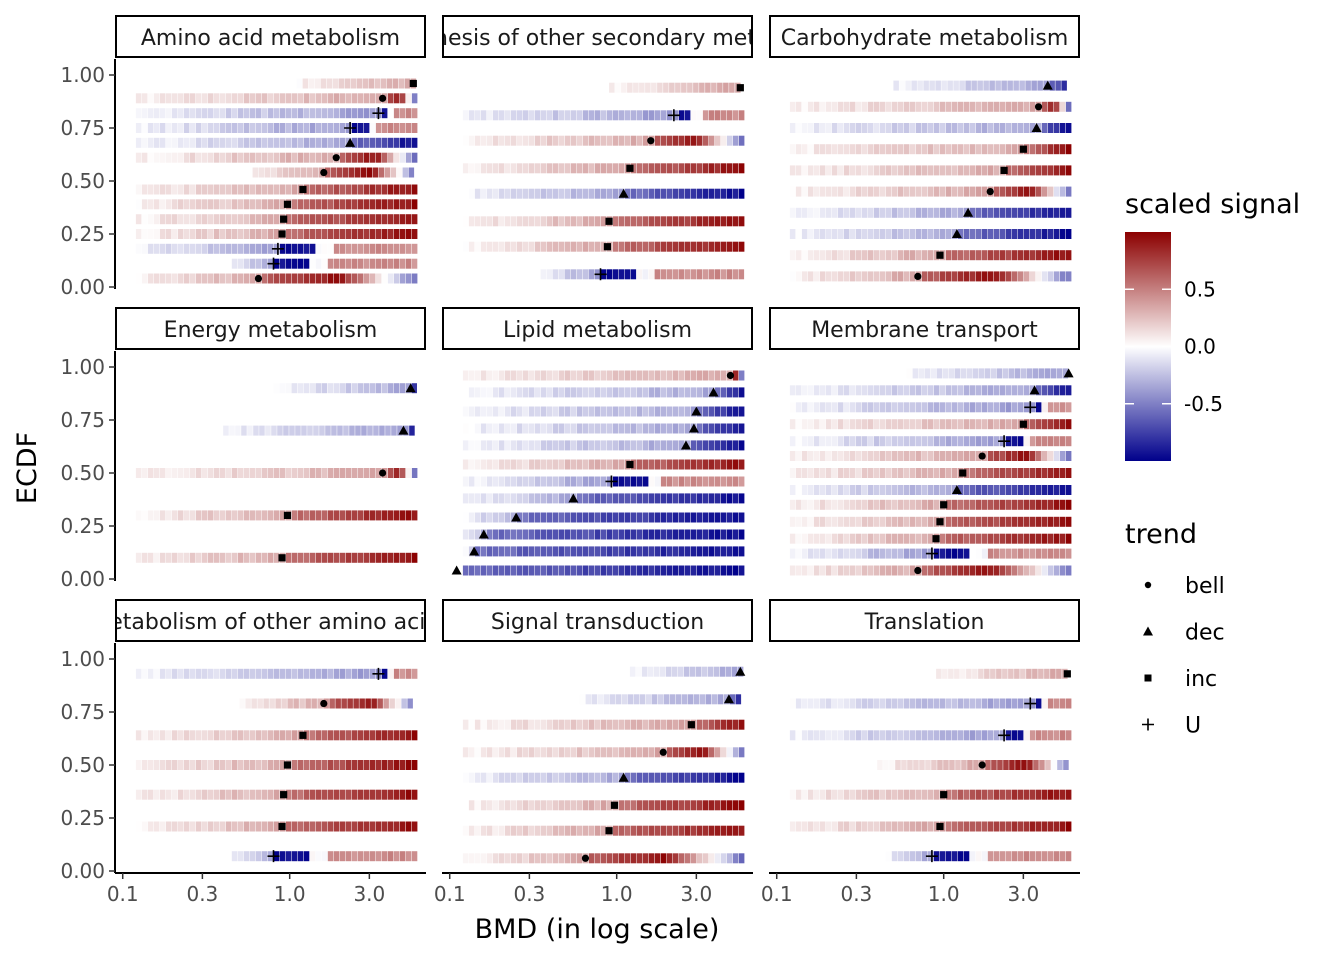 This screenshot has width=1344, height=960. I want to click on heat-rows, so click(603, 473).